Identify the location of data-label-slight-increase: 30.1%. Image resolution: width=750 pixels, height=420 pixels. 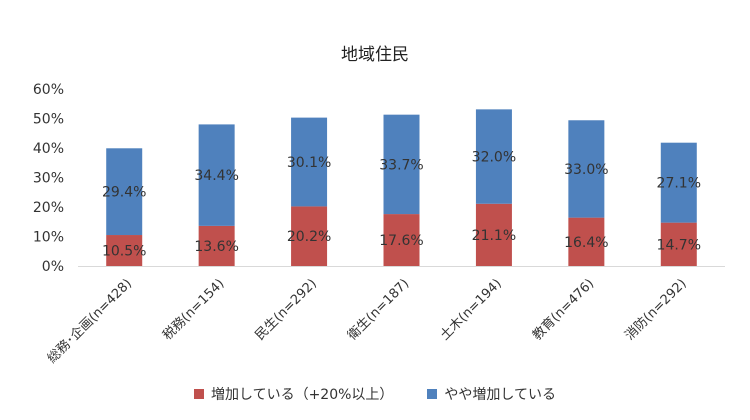
(309, 163).